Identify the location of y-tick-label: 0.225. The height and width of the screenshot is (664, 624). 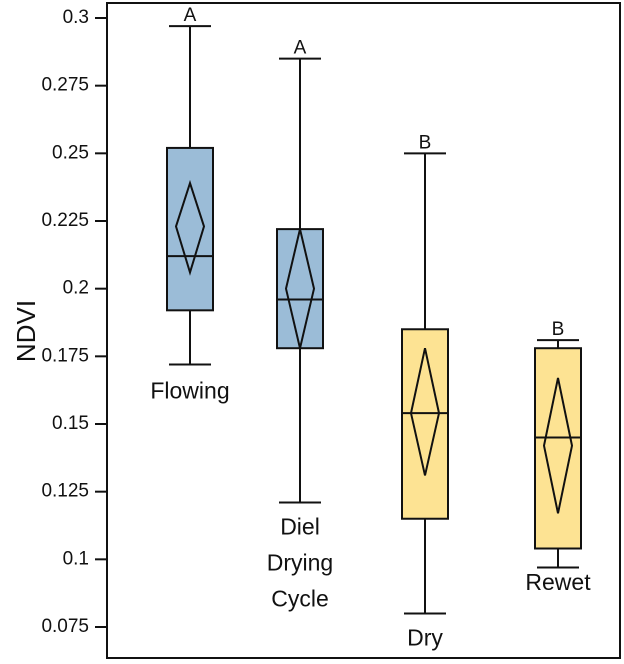
(65, 220).